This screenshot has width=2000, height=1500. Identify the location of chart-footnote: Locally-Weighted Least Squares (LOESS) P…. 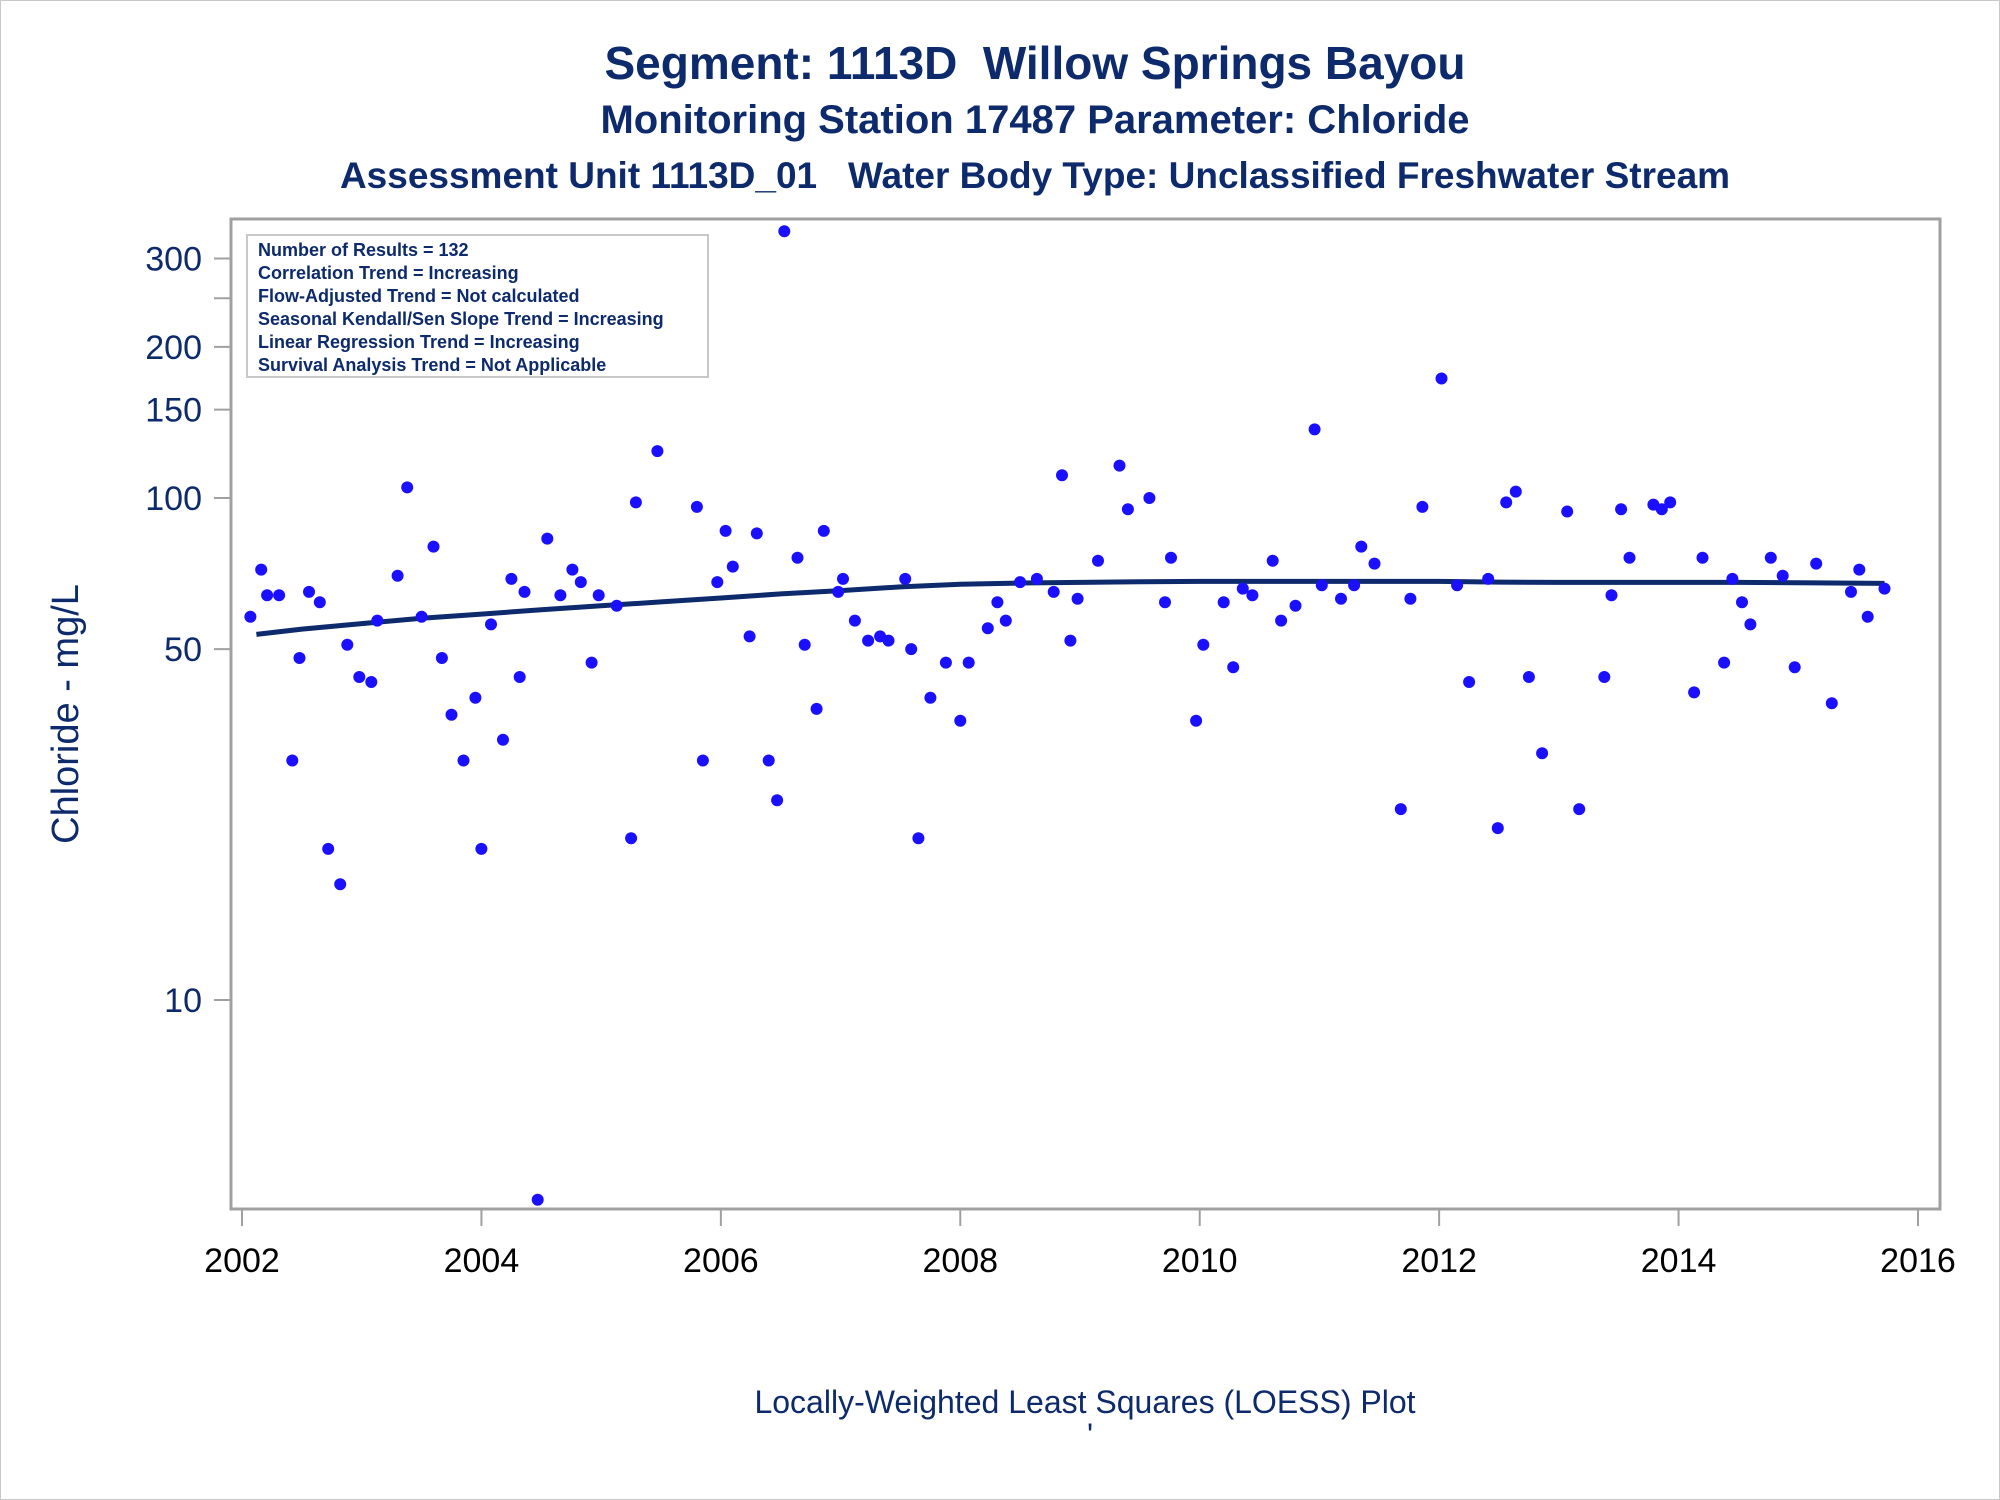
(1084, 1402).